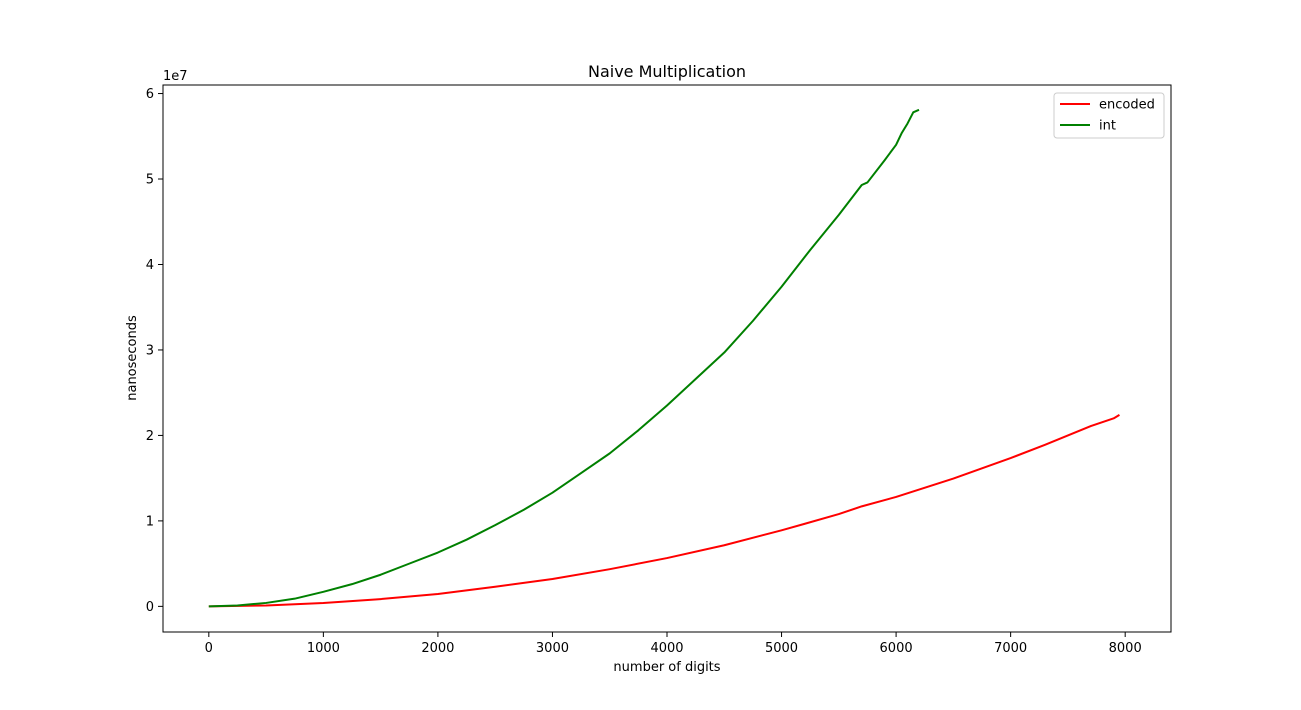  Describe the element at coordinates (781, 648) in the screenshot. I see `x-tick-label: 5000` at that location.